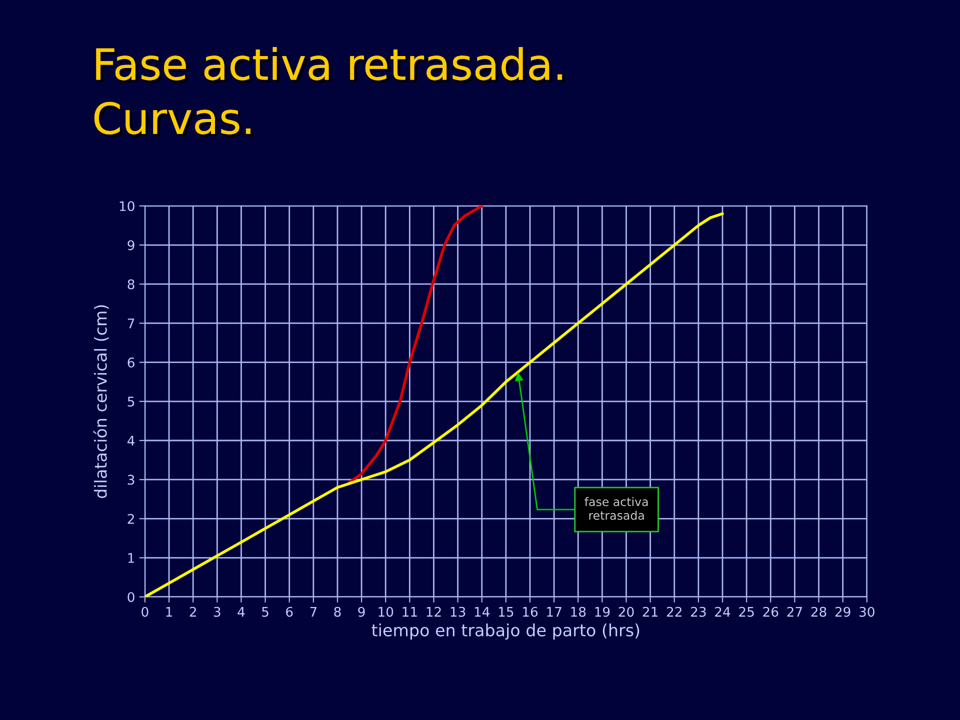 This screenshot has width=960, height=720. What do you see at coordinates (145, 611) in the screenshot?
I see `x-tick-label: 0` at bounding box center [145, 611].